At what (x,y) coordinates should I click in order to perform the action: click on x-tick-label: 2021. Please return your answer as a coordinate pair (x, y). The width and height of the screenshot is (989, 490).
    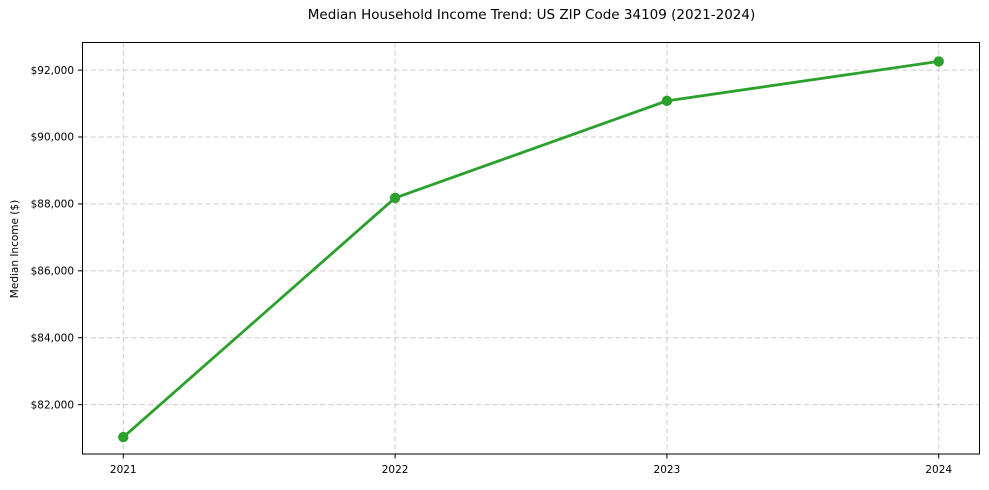
    Looking at the image, I should click on (123, 470).